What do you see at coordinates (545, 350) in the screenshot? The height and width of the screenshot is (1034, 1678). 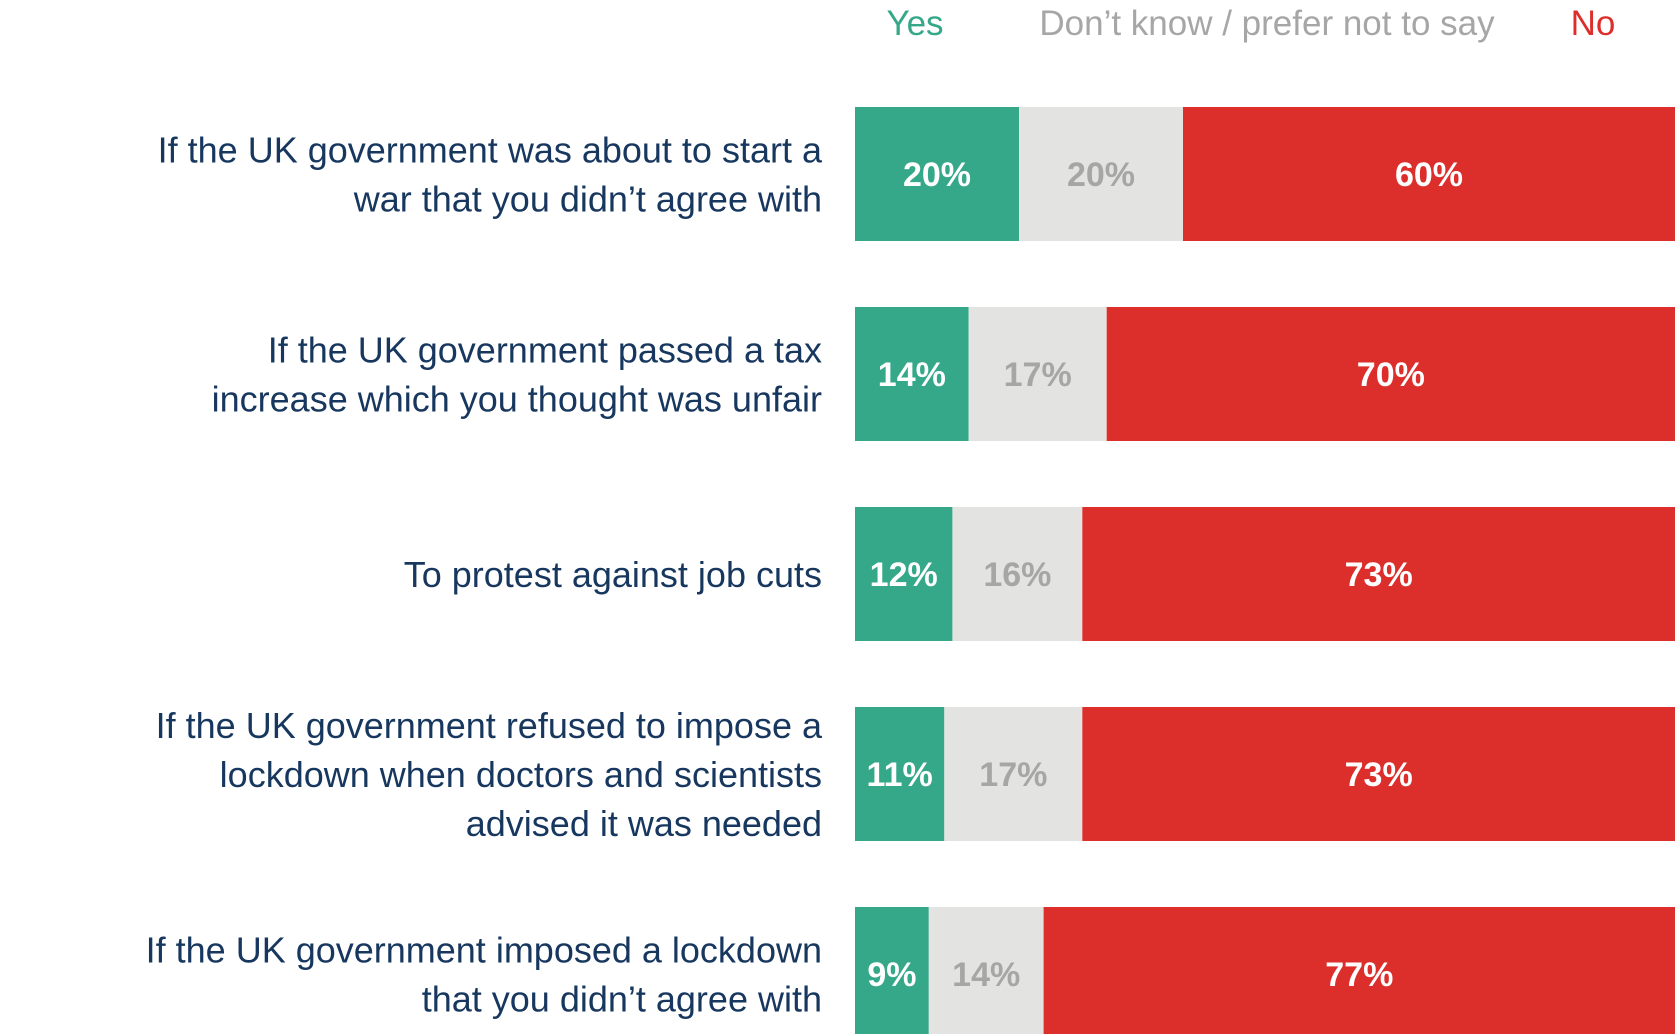 I see `category-label-line: If the UK government passed a tax` at bounding box center [545, 350].